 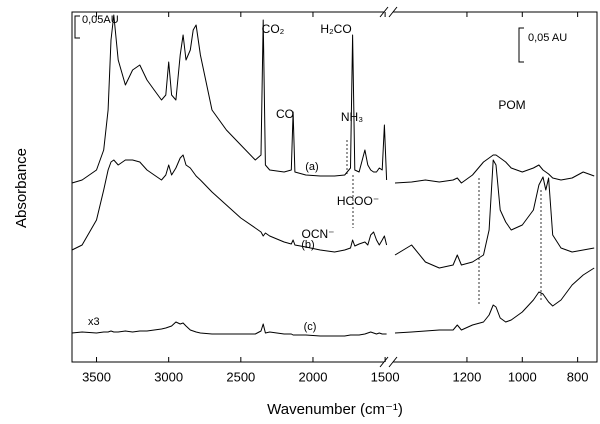 I want to click on annotation: HCOO⁻, so click(x=358, y=201).